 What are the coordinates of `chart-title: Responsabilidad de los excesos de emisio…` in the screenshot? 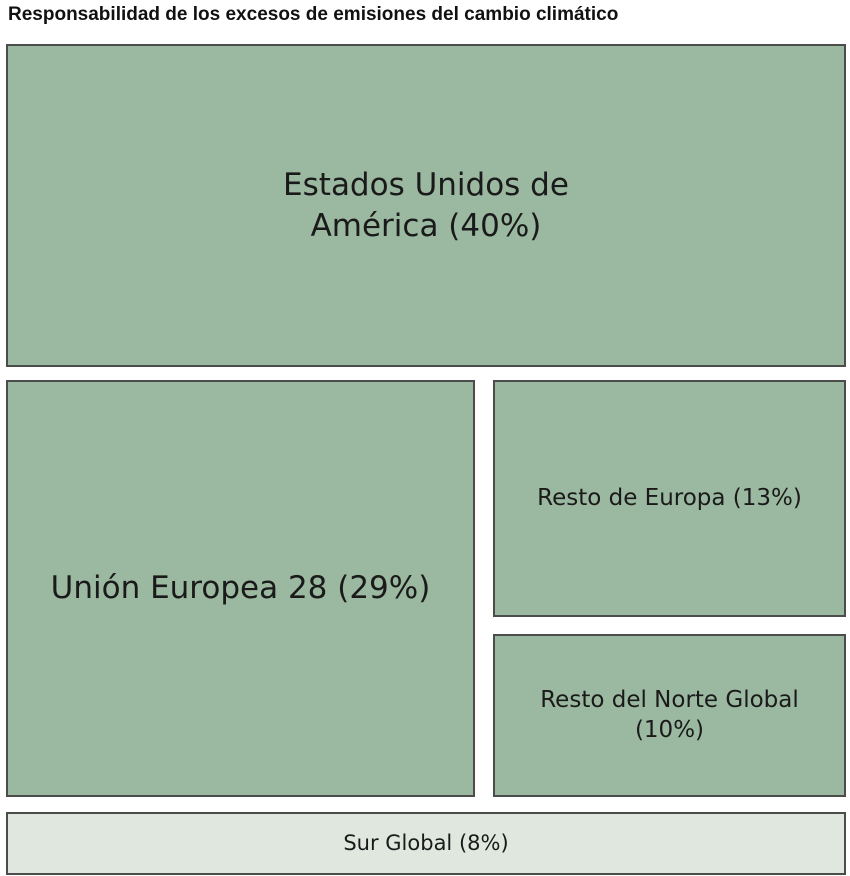 It's located at (313, 14).